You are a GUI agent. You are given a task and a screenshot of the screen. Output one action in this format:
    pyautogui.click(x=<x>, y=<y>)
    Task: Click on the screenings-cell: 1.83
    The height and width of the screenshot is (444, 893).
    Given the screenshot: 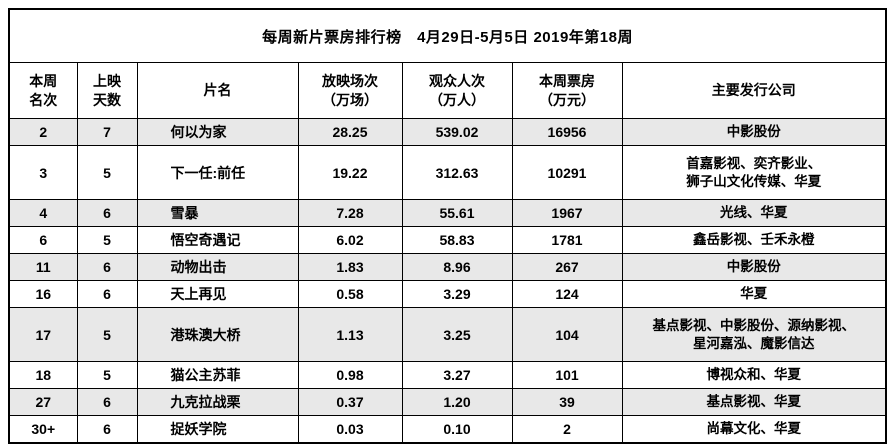 What is the action you would take?
    pyautogui.click(x=350, y=267)
    